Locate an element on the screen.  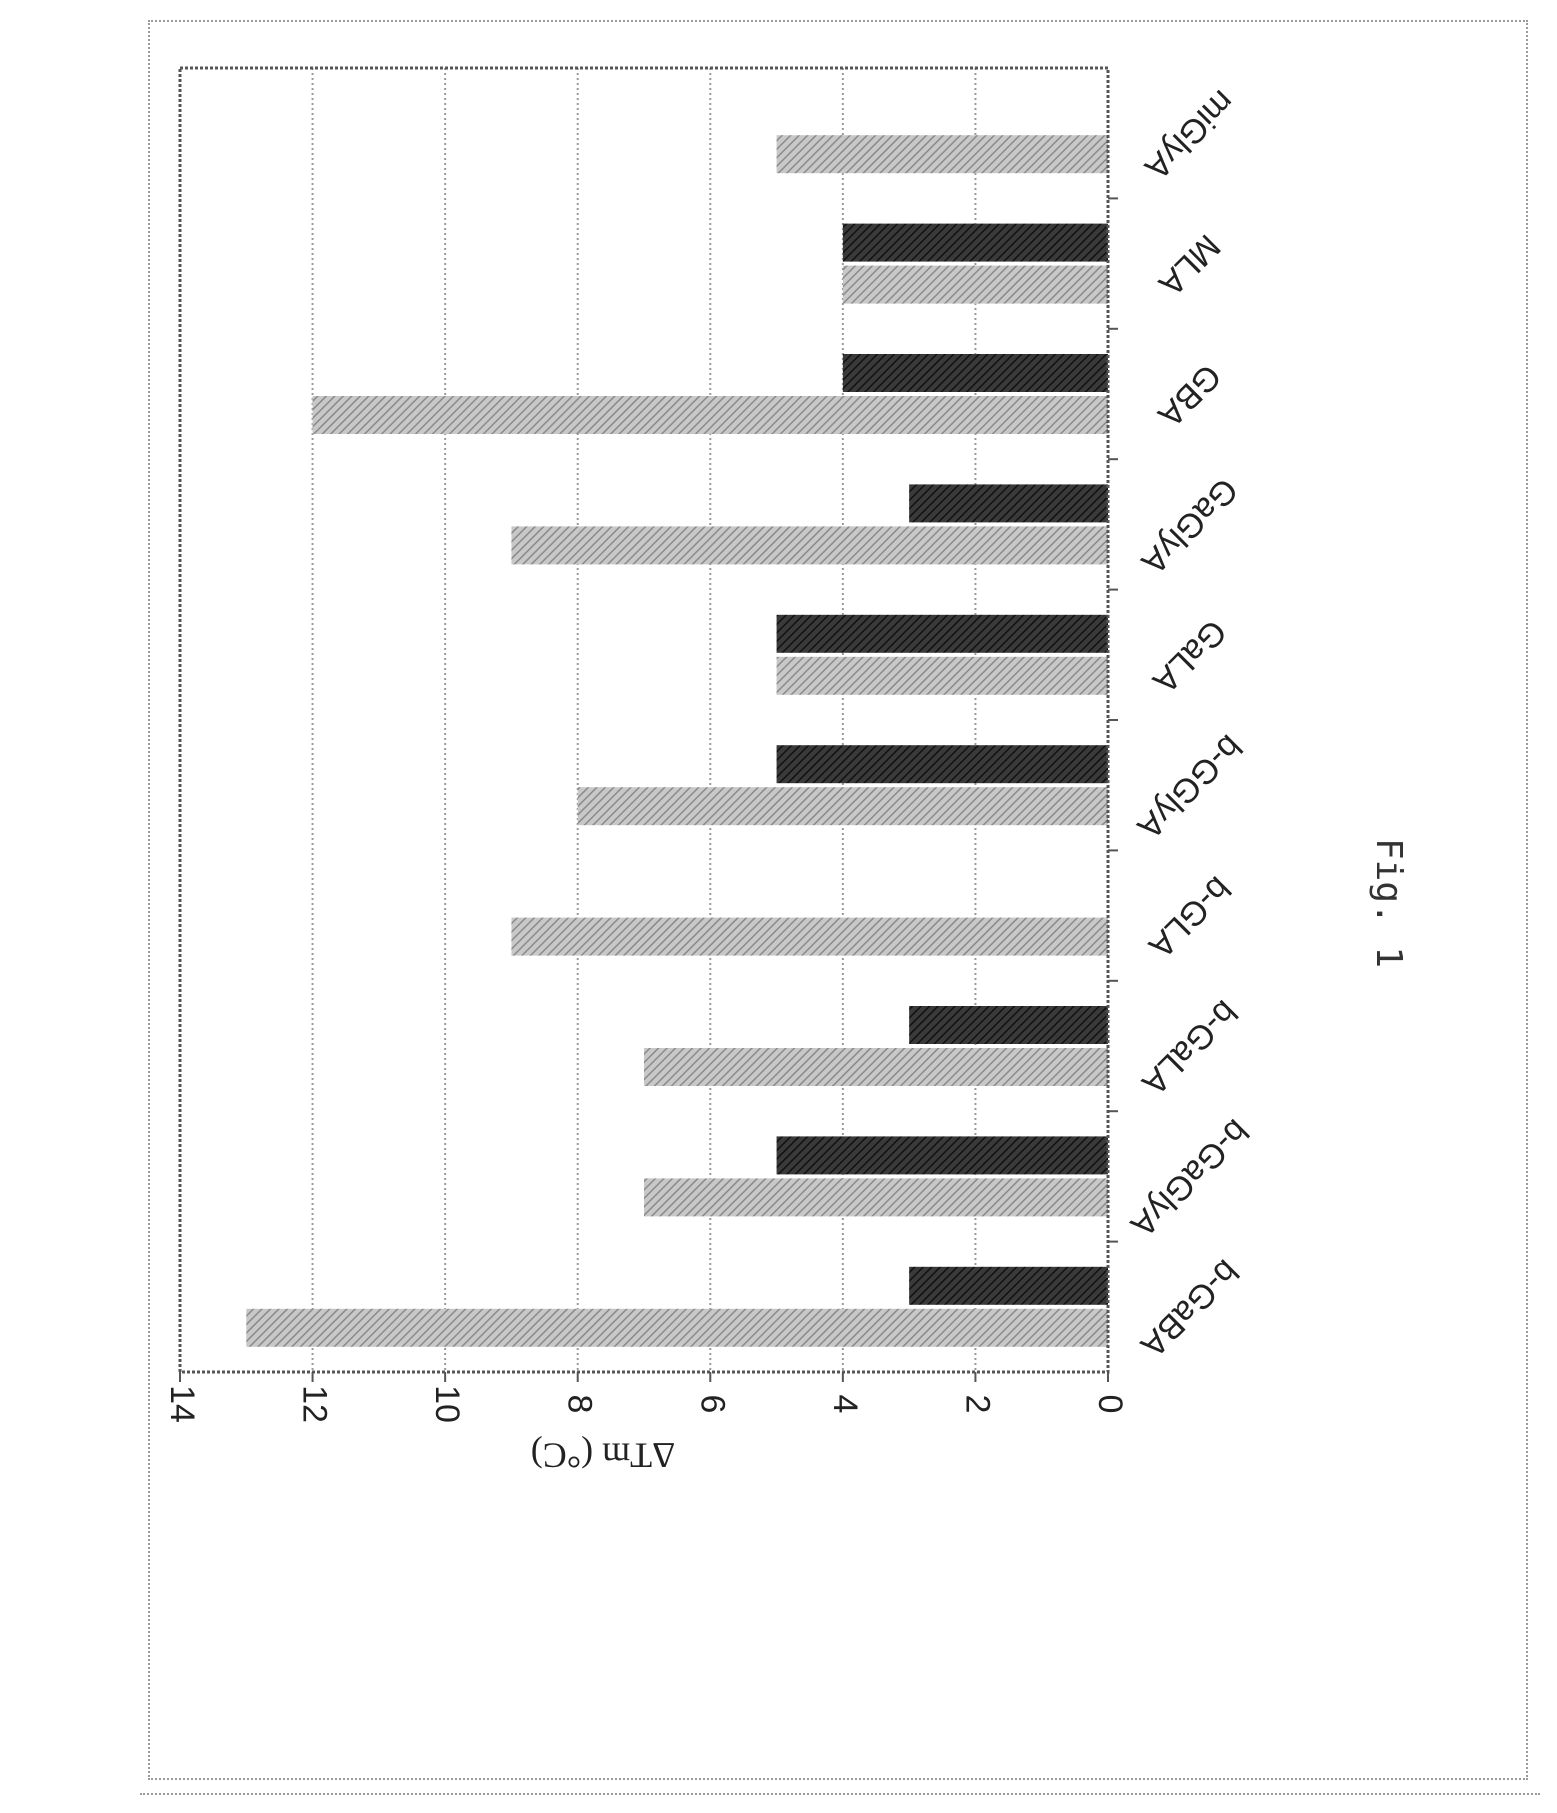
value-tick-label-14: 14 is located at coordinates (182, 1404).